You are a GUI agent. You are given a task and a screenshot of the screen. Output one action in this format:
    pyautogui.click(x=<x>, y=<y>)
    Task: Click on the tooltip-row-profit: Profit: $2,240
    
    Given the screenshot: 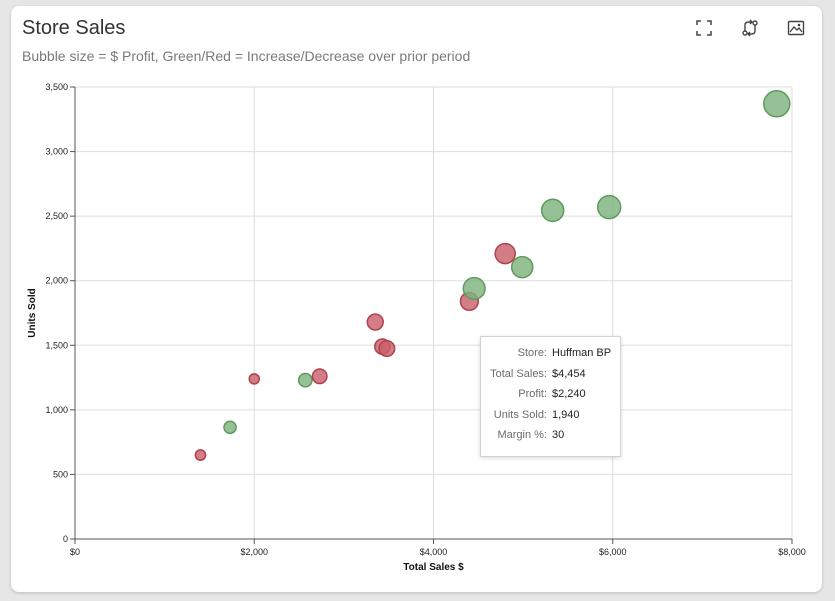 What is the action you would take?
    pyautogui.click(x=552, y=394)
    